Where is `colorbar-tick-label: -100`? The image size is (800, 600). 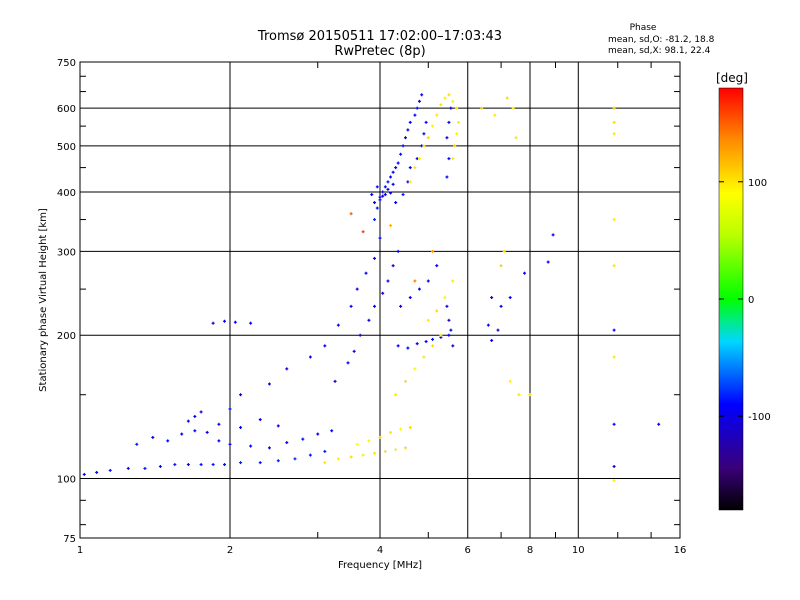 colorbar-tick-label: -100 is located at coordinates (759, 417).